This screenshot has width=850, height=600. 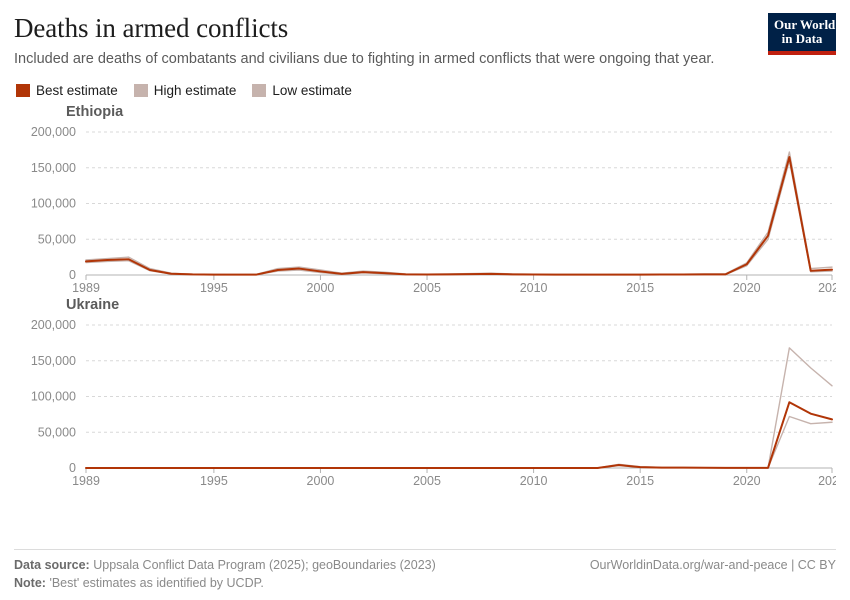 I want to click on legend-item-best-estimate: Best estimate, so click(x=67, y=90).